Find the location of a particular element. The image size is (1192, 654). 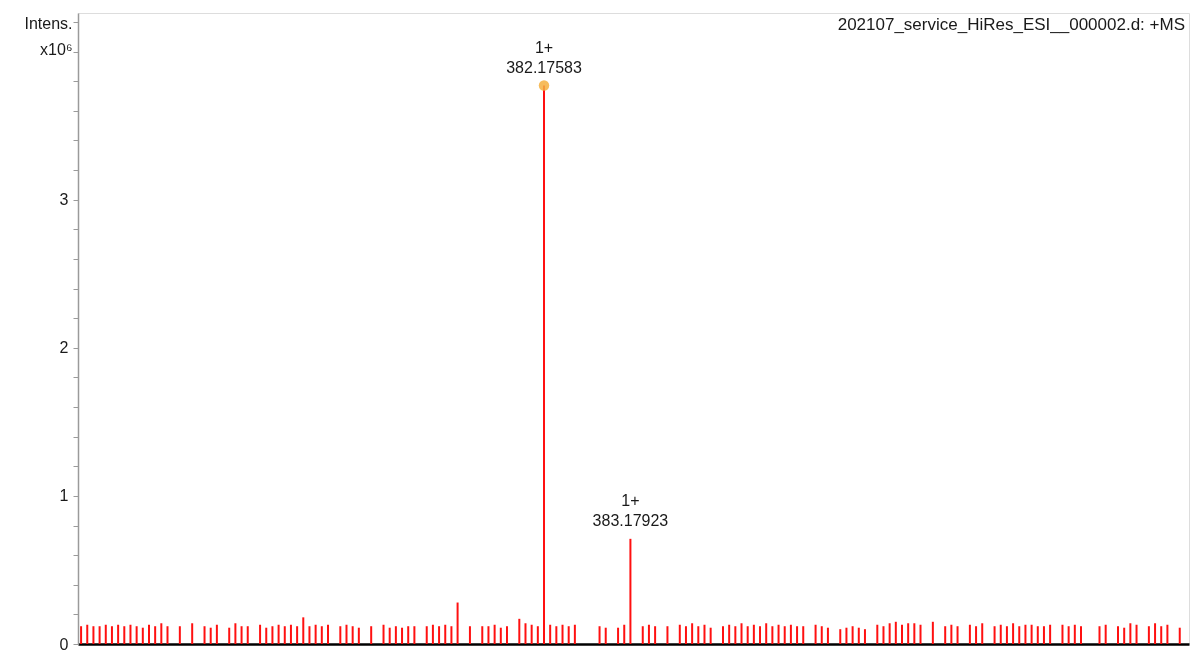

y-tick-label: 3 is located at coordinates (64, 200).